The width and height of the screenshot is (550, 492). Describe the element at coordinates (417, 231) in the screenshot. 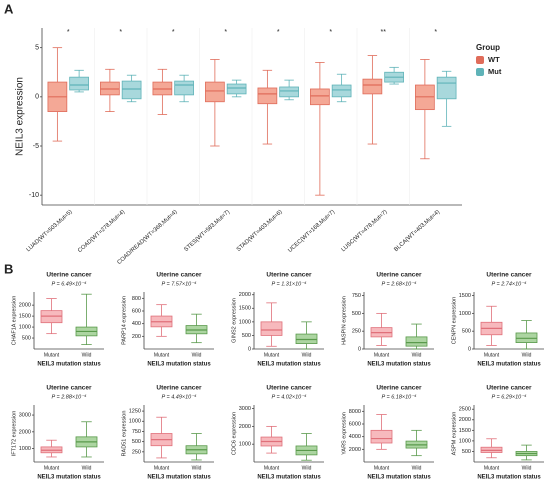

I see `x-tick-label: BLCA(WT=403,Mut=4)` at that location.